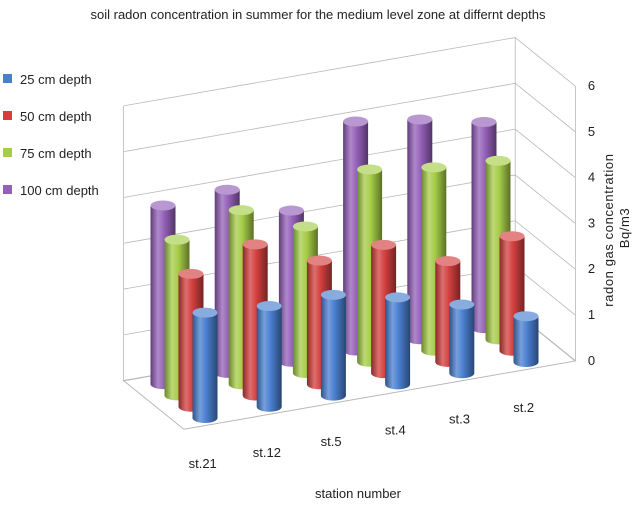  I want to click on legend-label: 50 cm depth, so click(56, 116).